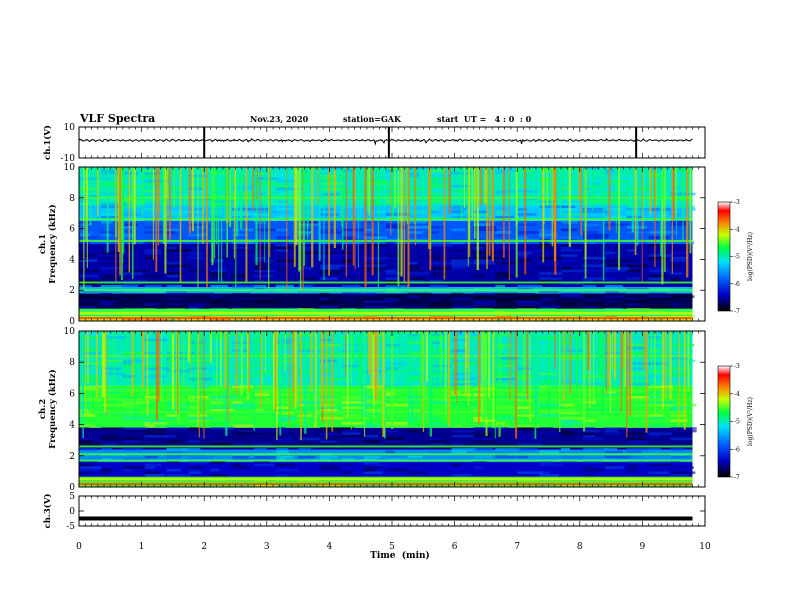 Image resolution: width=792 pixels, height=612 pixels. What do you see at coordinates (484, 119) in the screenshot?
I see `start-ut-label: start UT = 4 : 0 : 0` at bounding box center [484, 119].